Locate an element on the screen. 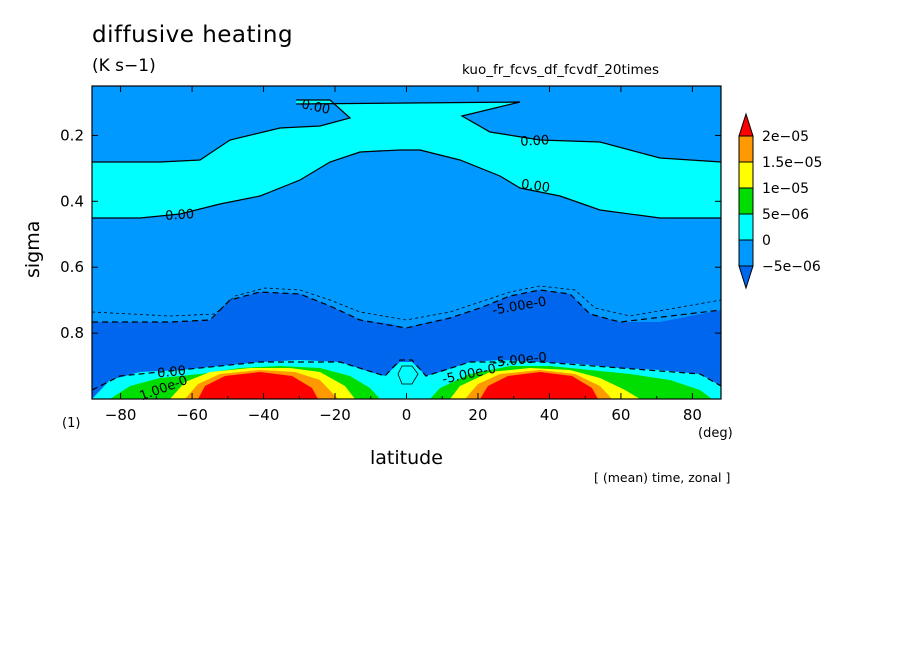 The height and width of the screenshot is (654, 904). colorbar-label: −5e−06 is located at coordinates (791, 267).